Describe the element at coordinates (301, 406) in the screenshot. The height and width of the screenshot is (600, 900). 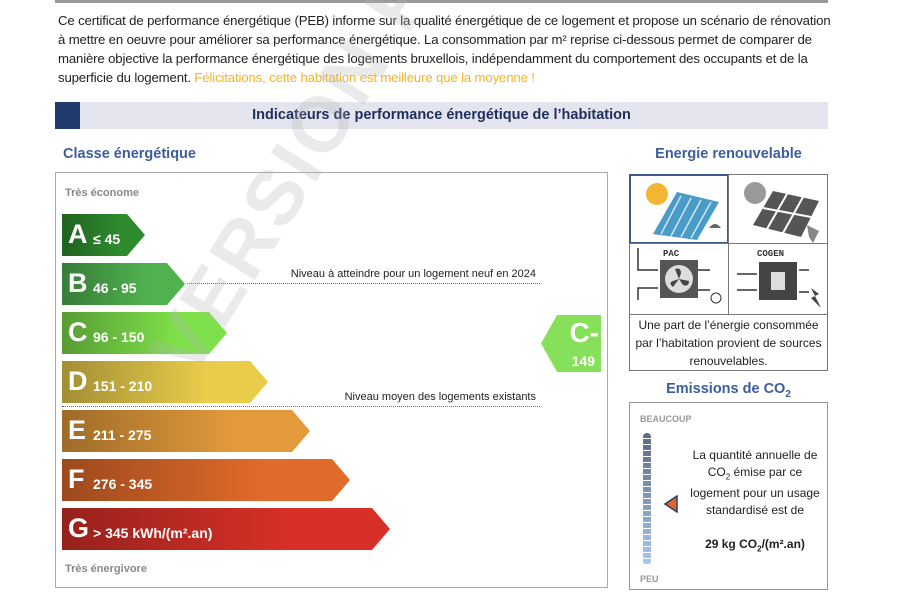
I see `avg-level-line` at that location.